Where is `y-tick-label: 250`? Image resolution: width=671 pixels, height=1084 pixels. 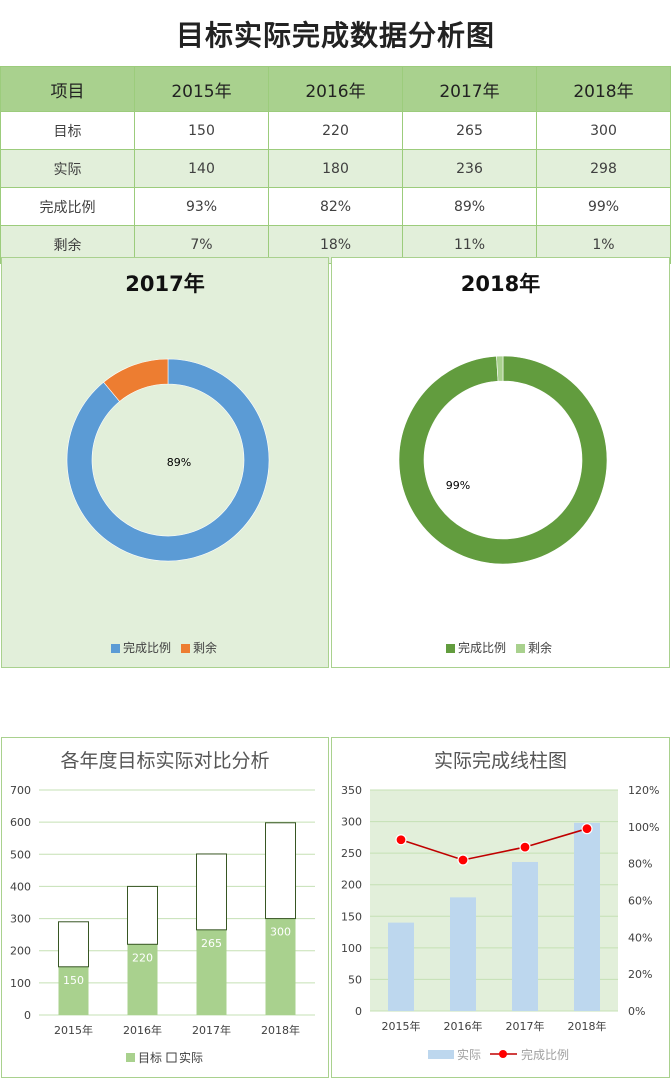
y-tick-label: 250 is located at coordinates (351, 853).